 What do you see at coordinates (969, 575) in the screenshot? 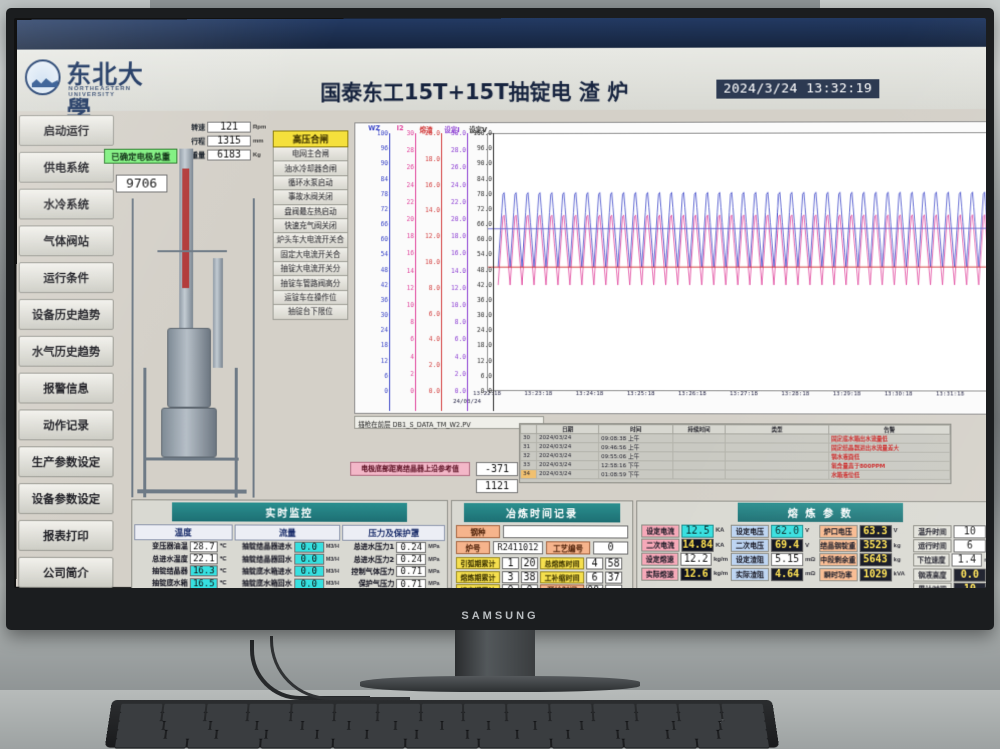
I see `param-value: 0.0` at bounding box center [969, 575].